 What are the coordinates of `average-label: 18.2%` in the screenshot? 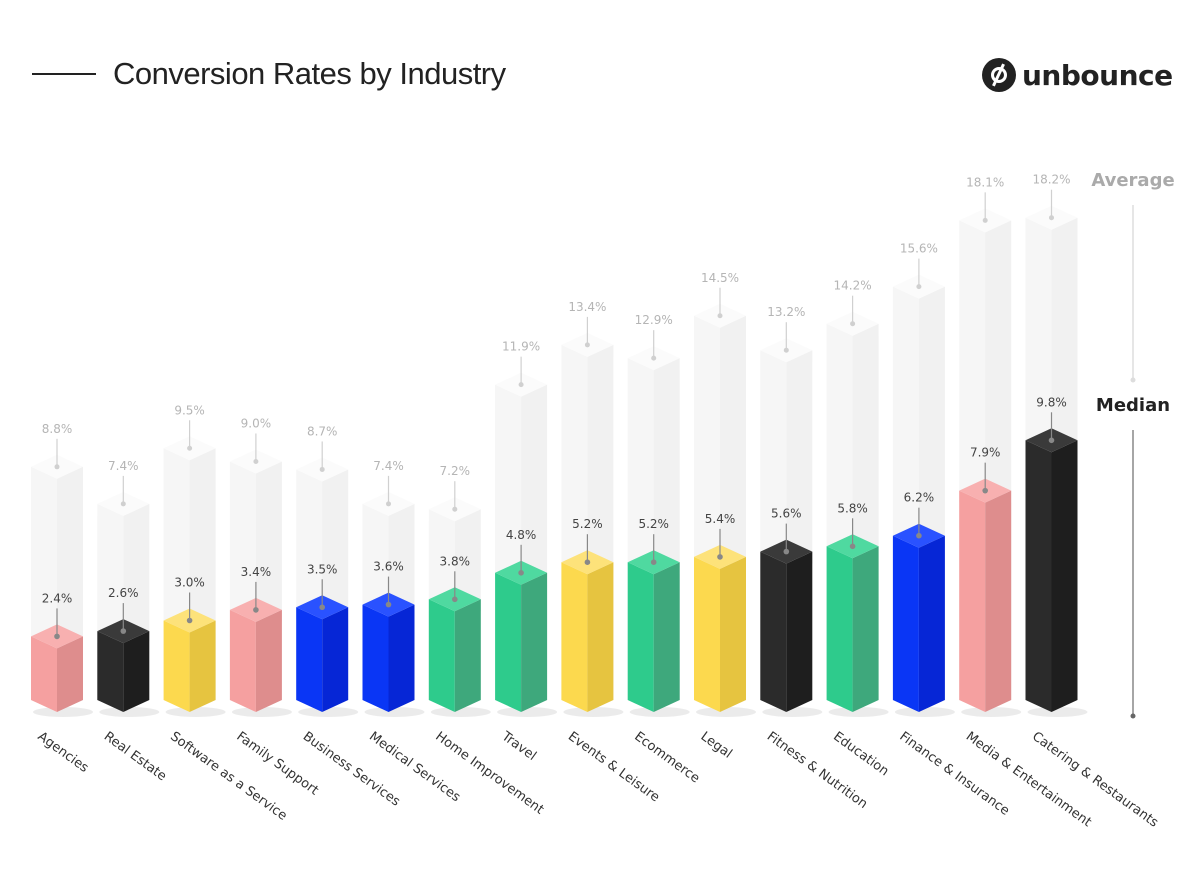 It's located at (1051, 180).